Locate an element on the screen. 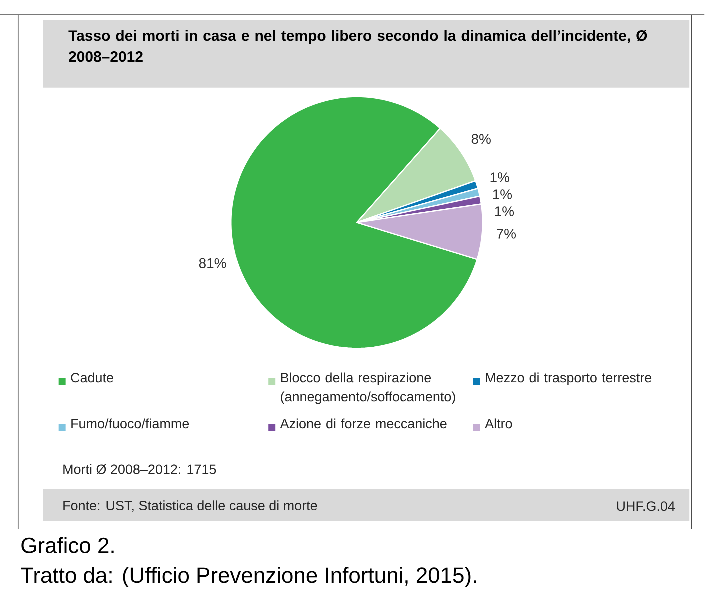 Image resolution: width=705 pixels, height=592 pixels. text: Tratto da: (Ufficio Prevenzione Infortuni, 2015). is located at coordinates (248, 577).